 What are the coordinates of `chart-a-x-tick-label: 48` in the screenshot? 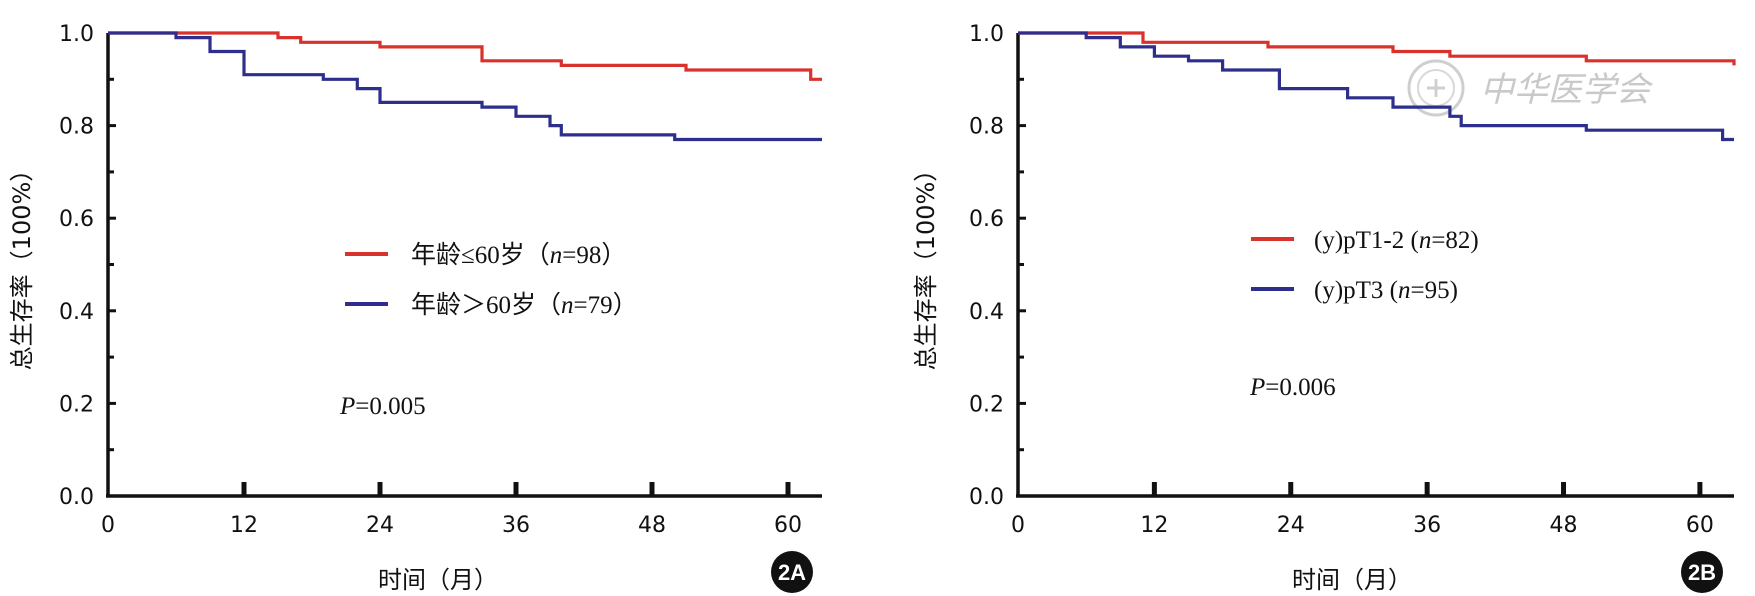 It's located at (652, 525).